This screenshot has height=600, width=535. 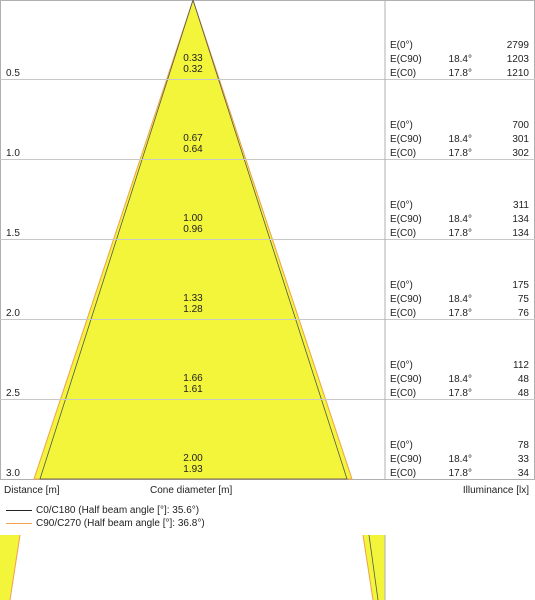 I want to click on cone-diameter-c0: 1.93, so click(x=193, y=469).